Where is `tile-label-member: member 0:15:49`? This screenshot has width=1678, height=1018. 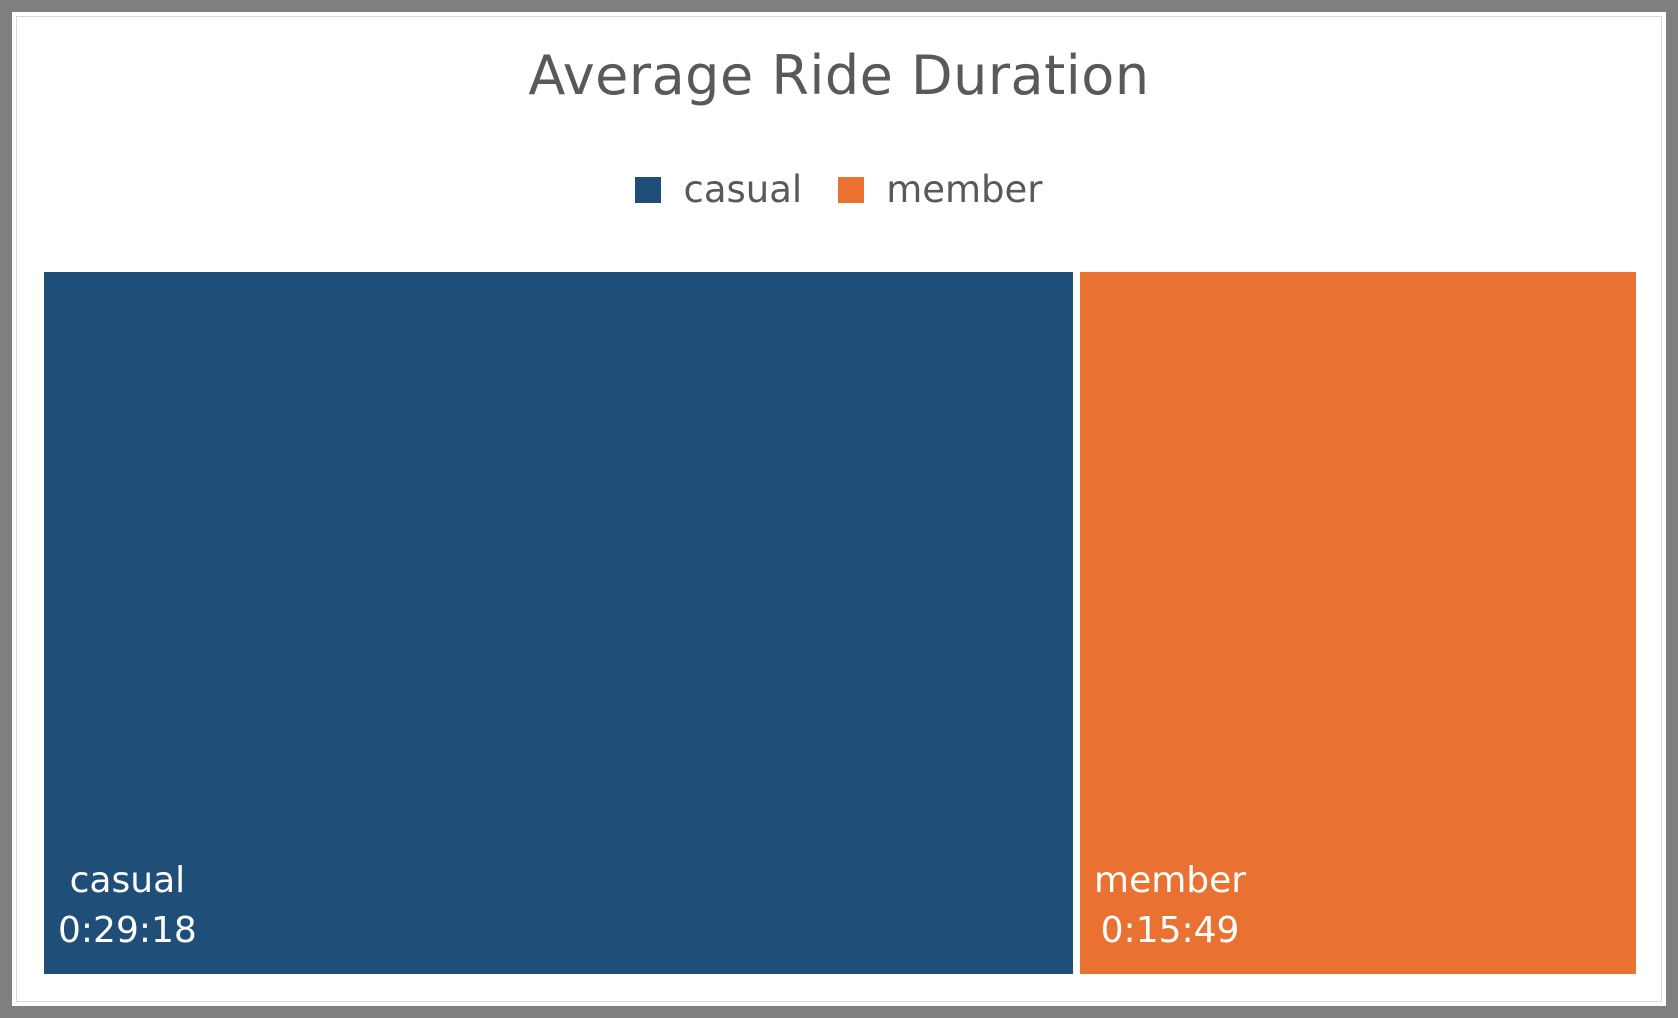 tile-label-member: member 0:15:49 is located at coordinates (1170, 906).